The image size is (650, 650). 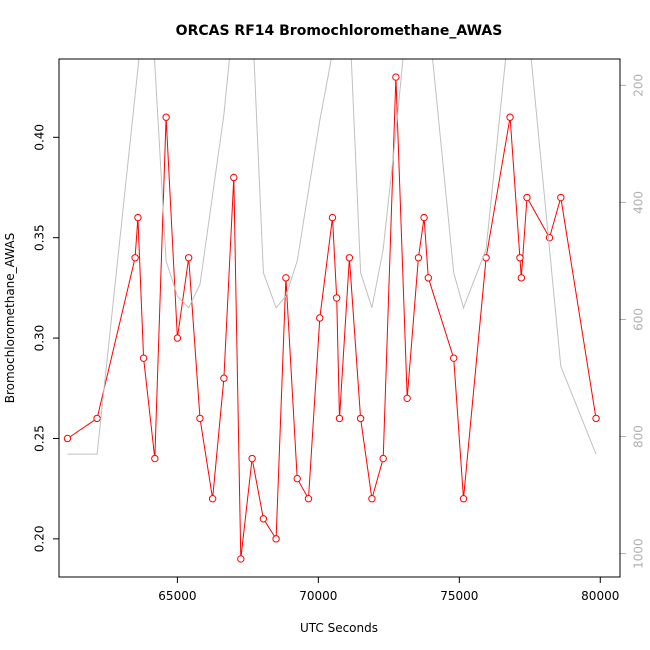 What do you see at coordinates (639, 202) in the screenshot?
I see `y2-tick-label: 400` at bounding box center [639, 202].